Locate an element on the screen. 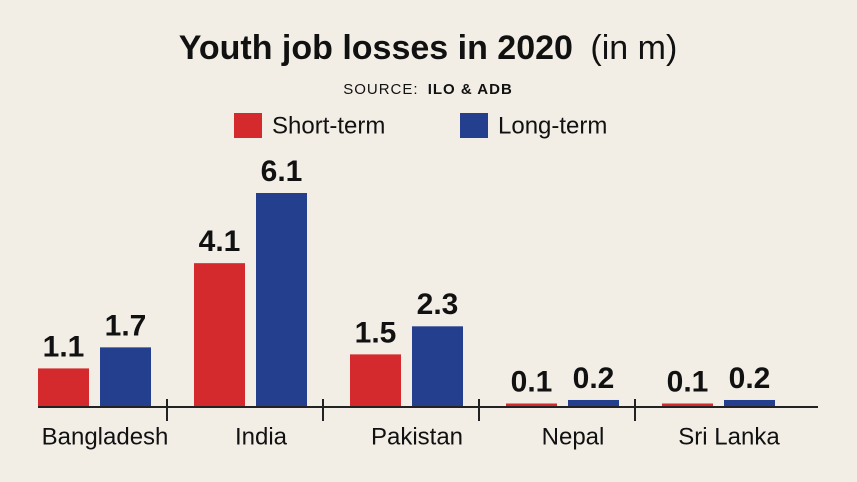 This screenshot has height=482, width=857. legend-label: Long-term is located at coordinates (552, 125).